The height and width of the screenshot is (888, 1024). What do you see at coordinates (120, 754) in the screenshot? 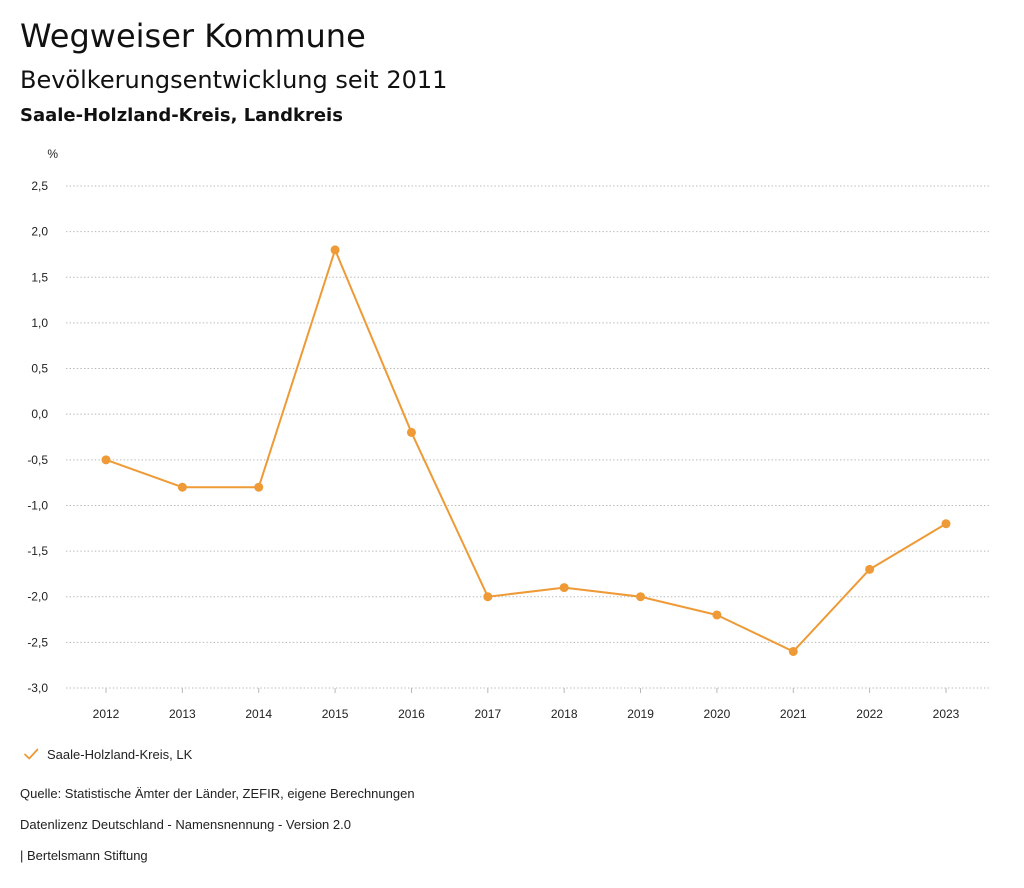
I see `legend-label: Saale-Holzland-Kreis, LK` at bounding box center [120, 754].